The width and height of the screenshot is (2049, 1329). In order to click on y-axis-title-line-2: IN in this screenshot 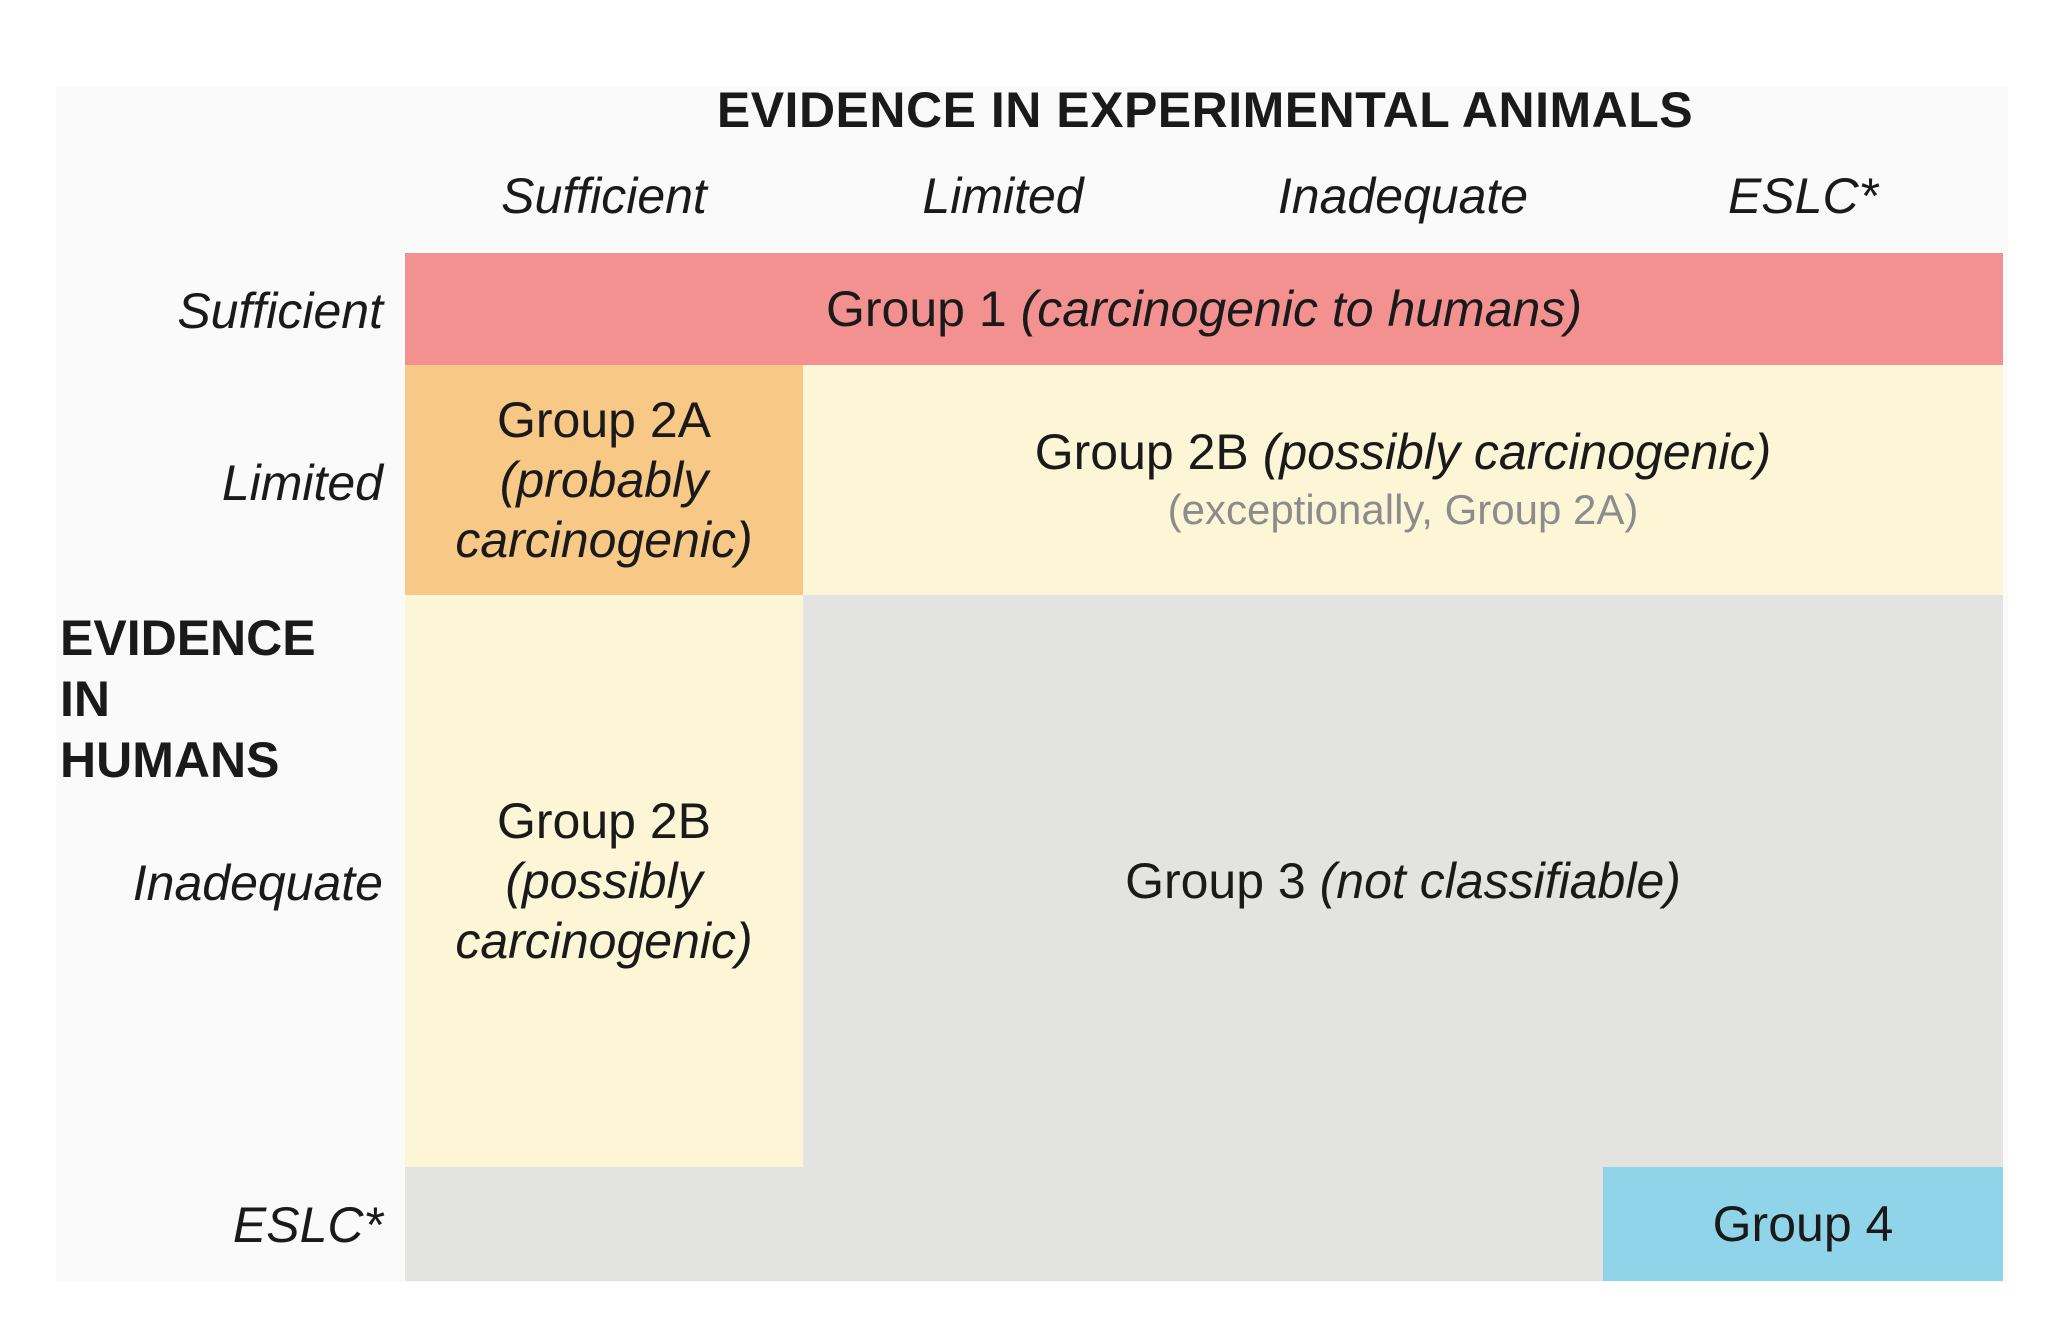, I will do `click(85, 699)`.